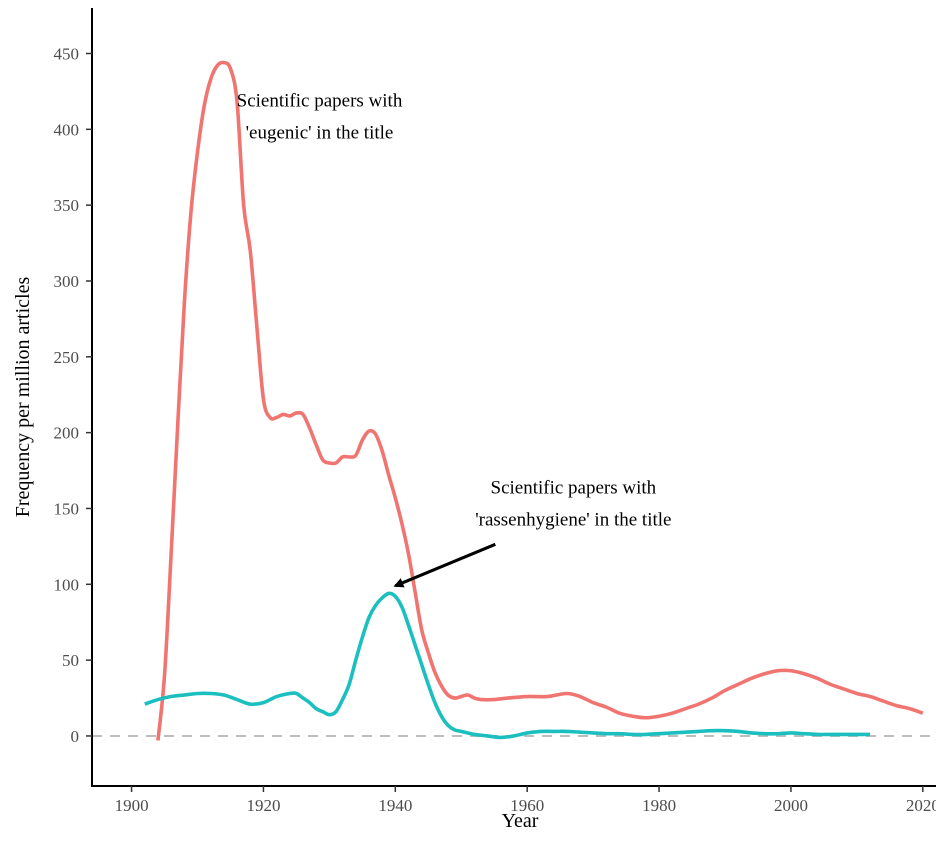 The width and height of the screenshot is (936, 841). I want to click on annotation-arrow, so click(444, 565).